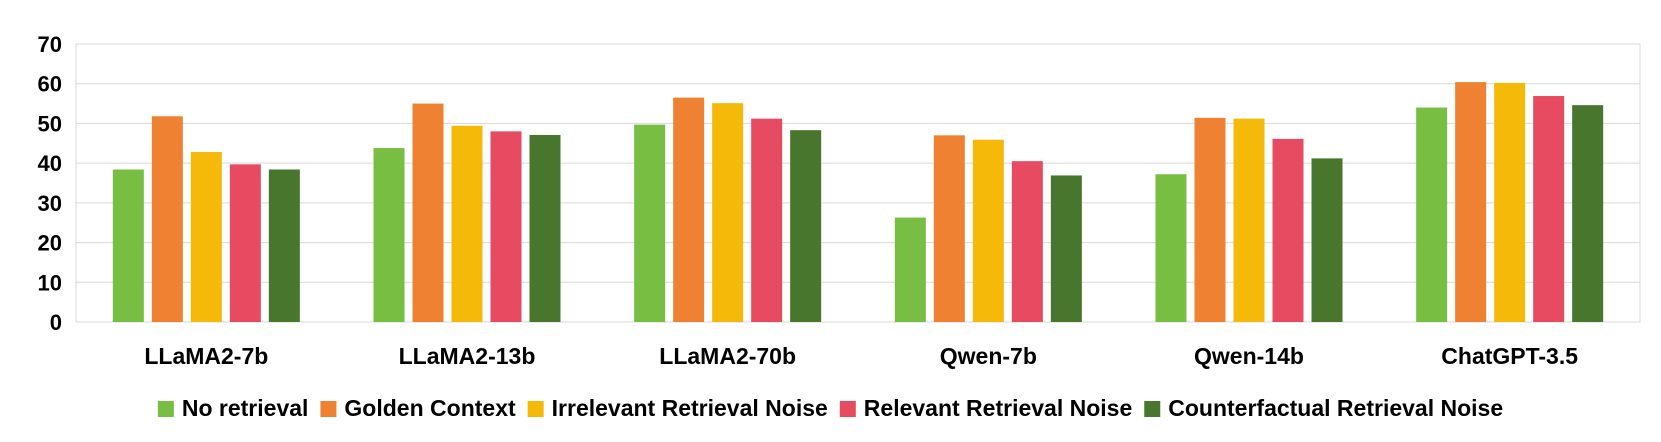 Image resolution: width=1661 pixels, height=442 pixels. Describe the element at coordinates (1509, 356) in the screenshot. I see `x-category-label: ChatGPT-3.5` at that location.